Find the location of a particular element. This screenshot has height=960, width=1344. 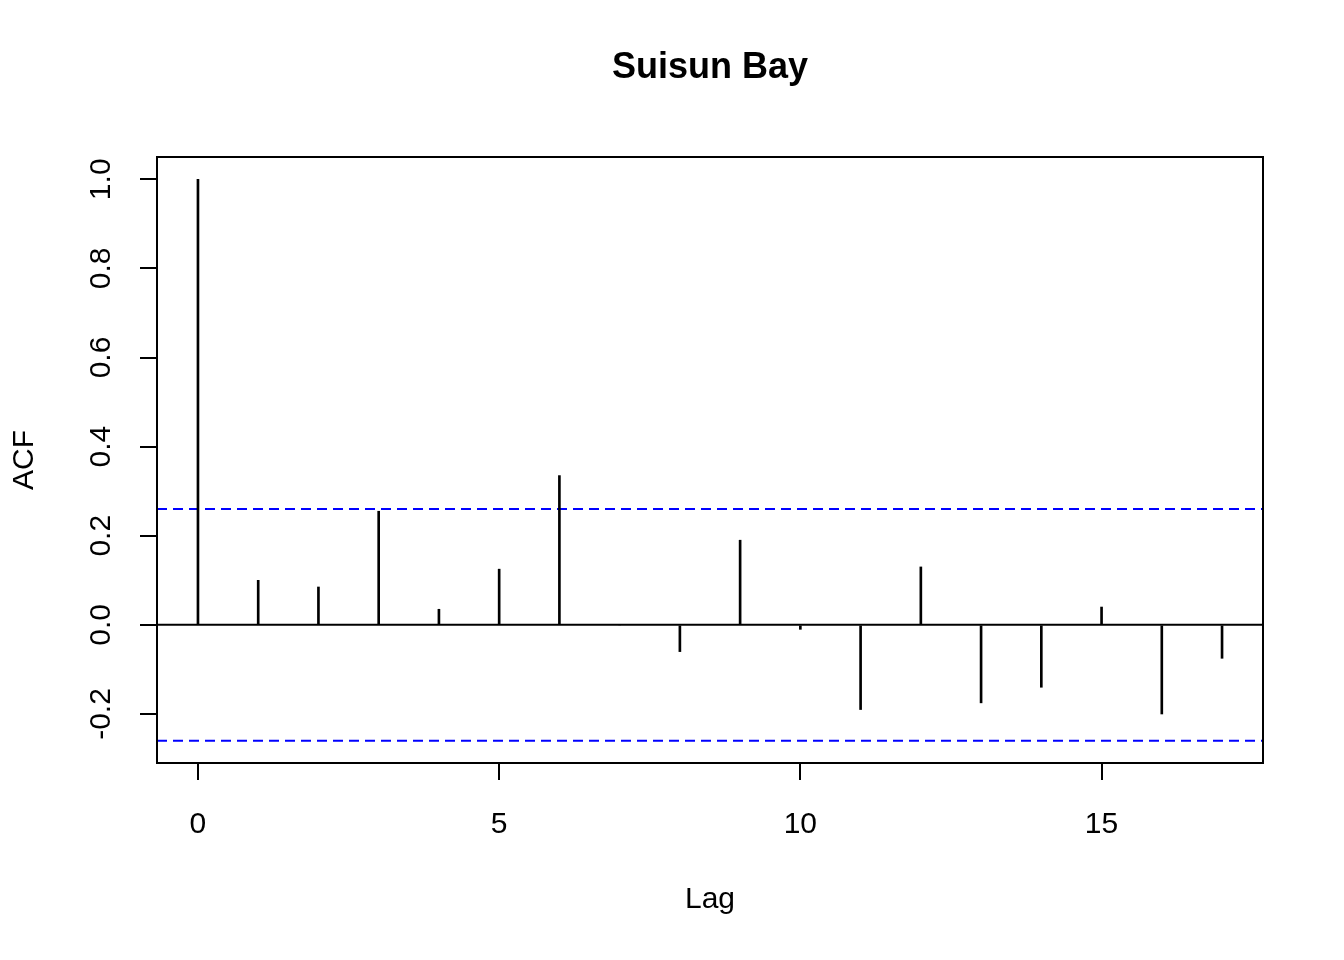

y-tick-label: 0.4 is located at coordinates (100, 446).